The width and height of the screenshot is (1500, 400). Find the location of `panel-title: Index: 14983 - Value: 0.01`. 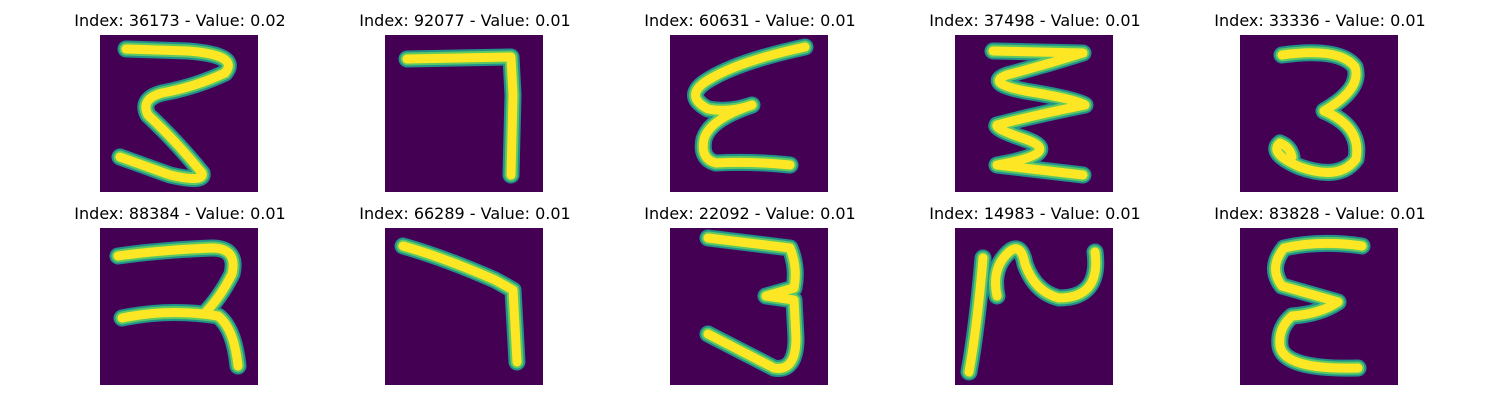

panel-title: Index: 14983 - Value: 0.01 is located at coordinates (1035, 213).